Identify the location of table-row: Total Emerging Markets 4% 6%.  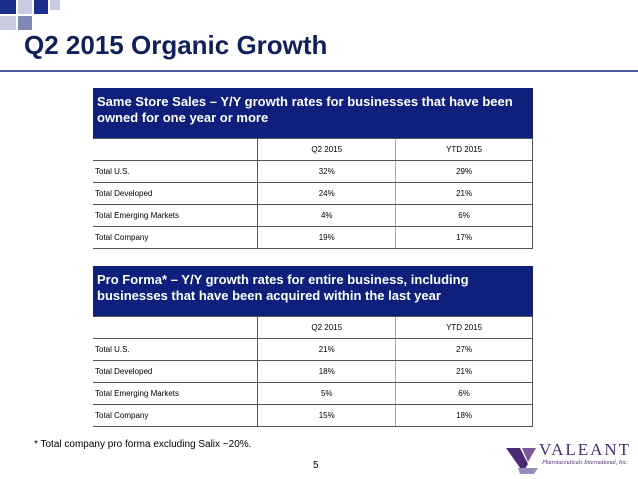
(313, 215).